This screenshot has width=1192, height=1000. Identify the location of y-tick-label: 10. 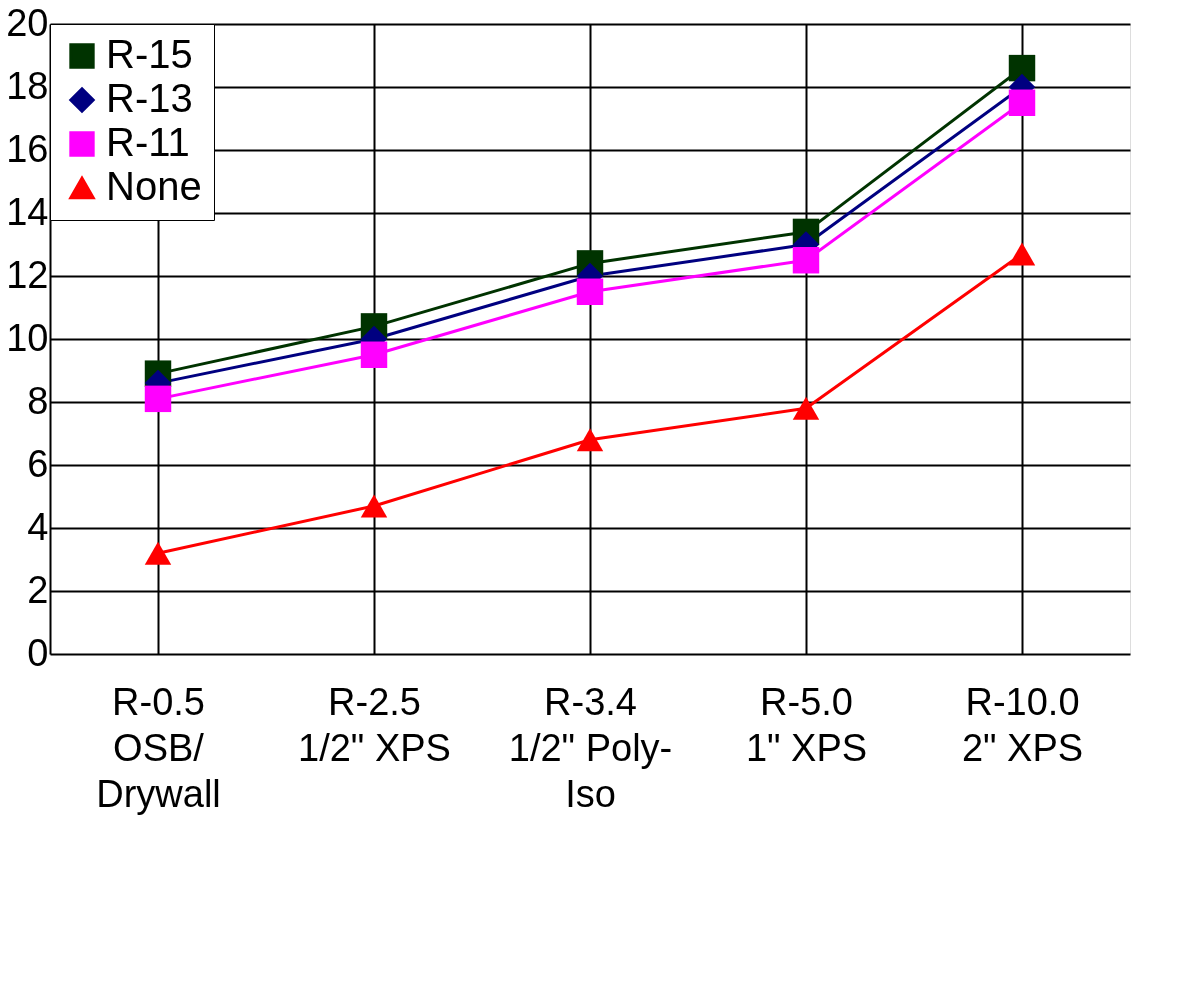
(27, 337).